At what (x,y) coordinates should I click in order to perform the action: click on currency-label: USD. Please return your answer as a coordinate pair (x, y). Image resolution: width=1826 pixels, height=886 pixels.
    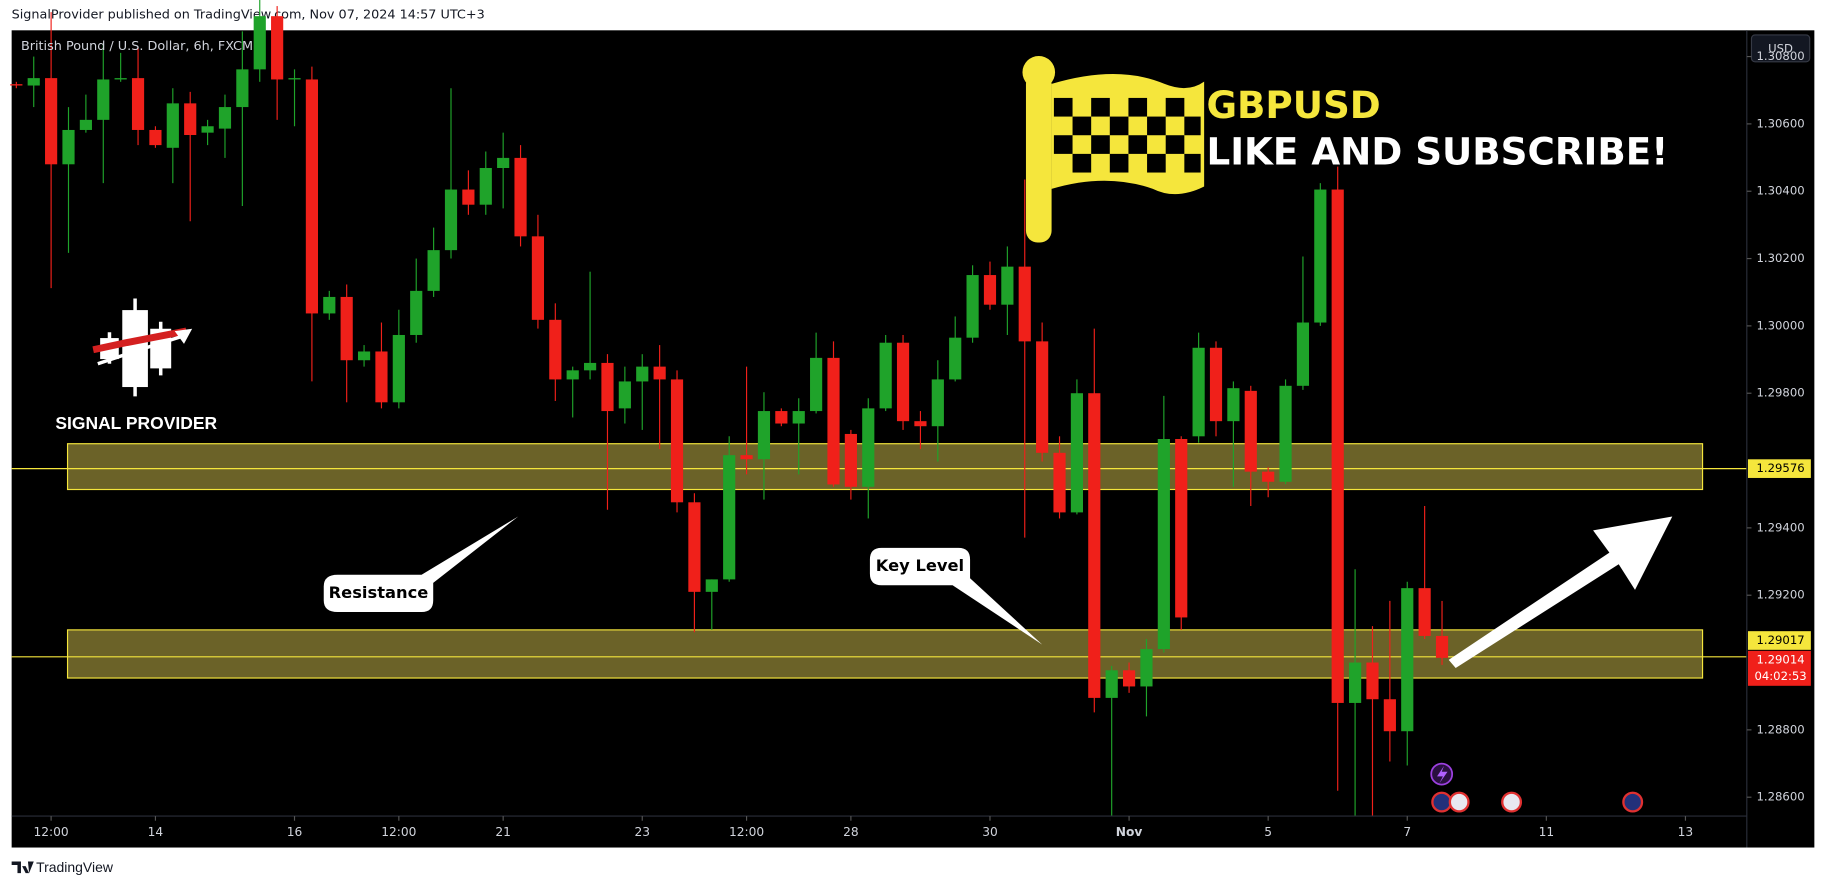
    Looking at the image, I should click on (1780, 48).